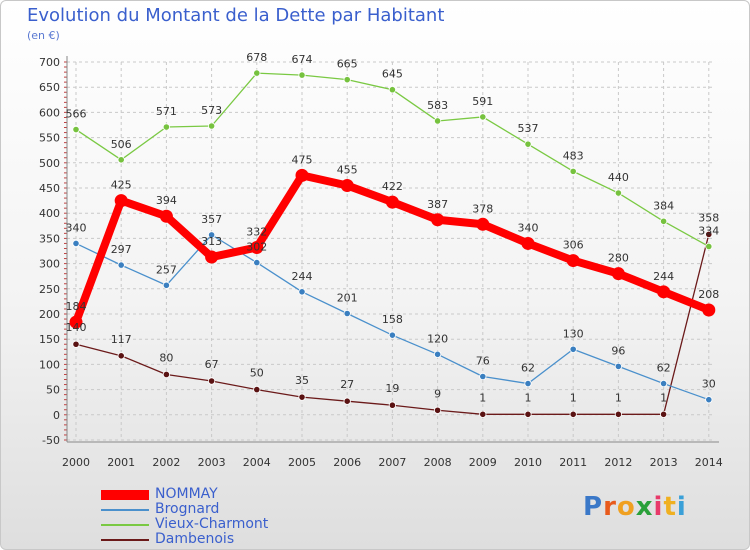  What do you see at coordinates (347, 64) in the screenshot?
I see `data-label-vieux-charmont: 665` at bounding box center [347, 64].